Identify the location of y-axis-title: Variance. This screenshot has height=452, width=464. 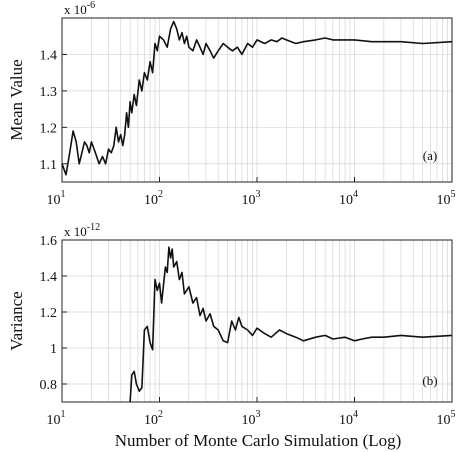
(16, 320).